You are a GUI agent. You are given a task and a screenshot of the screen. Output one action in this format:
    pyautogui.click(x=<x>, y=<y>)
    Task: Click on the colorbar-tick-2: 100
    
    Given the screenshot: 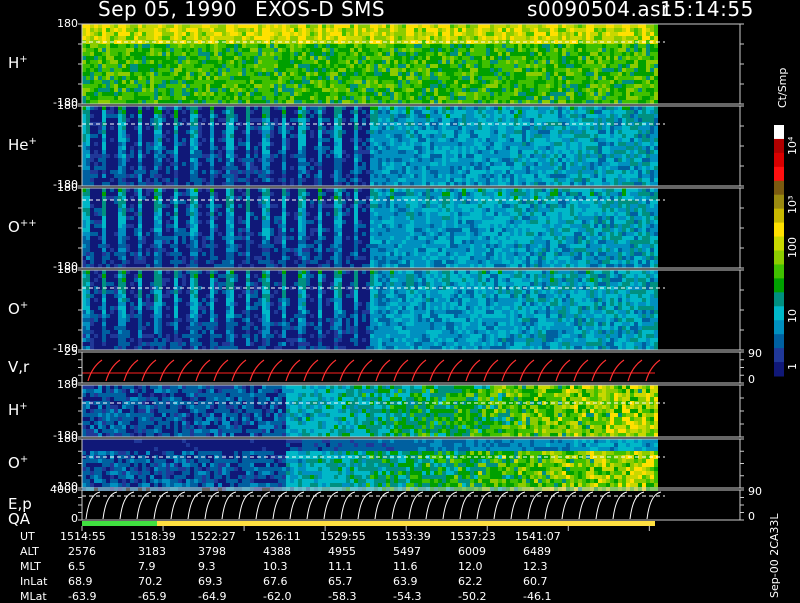 What is the action you would take?
    pyautogui.click(x=792, y=247)
    